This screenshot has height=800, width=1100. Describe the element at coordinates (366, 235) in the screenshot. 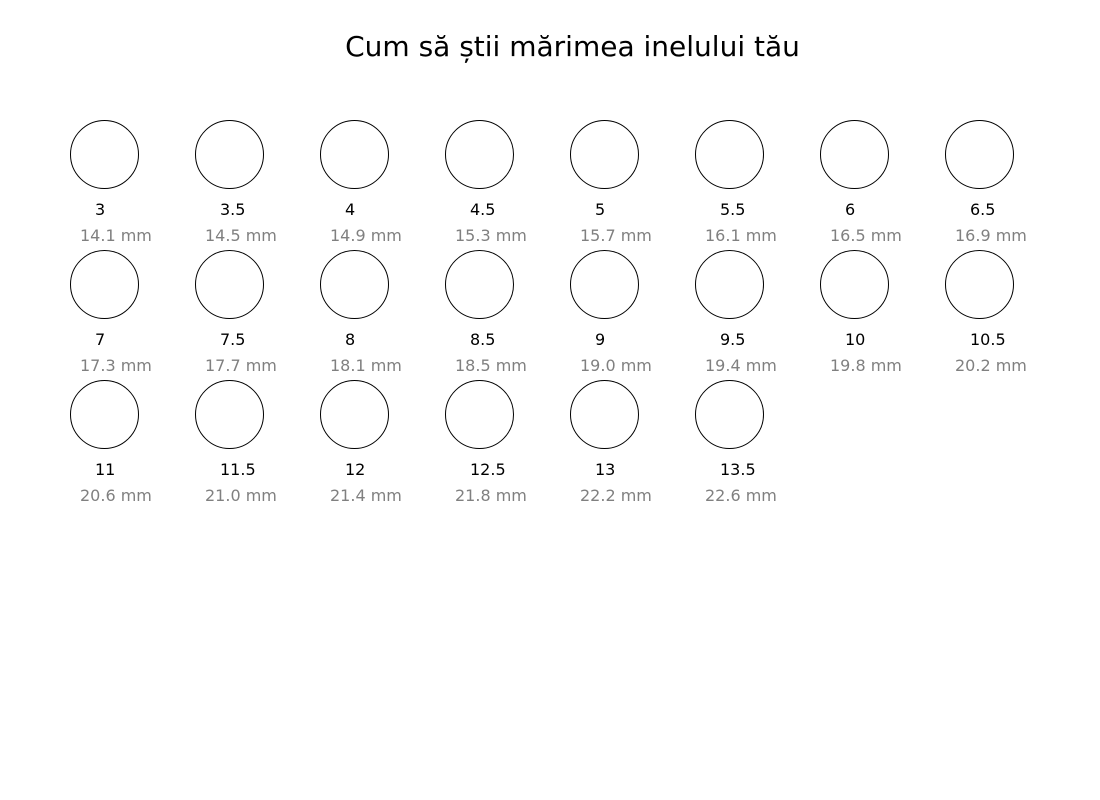

I see `ring-diameter-label: 14.9 mm` at that location.